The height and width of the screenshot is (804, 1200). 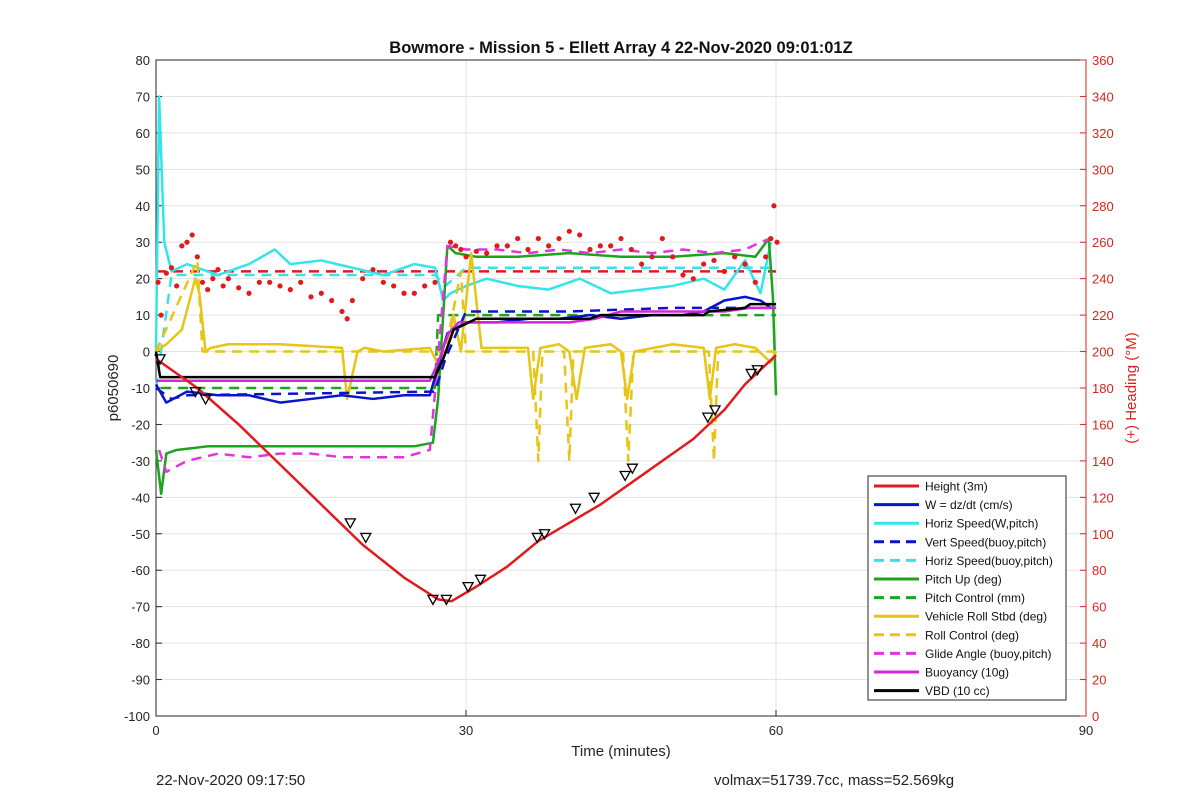 I want to click on y2-tick-label: 120, so click(x=1103, y=497).